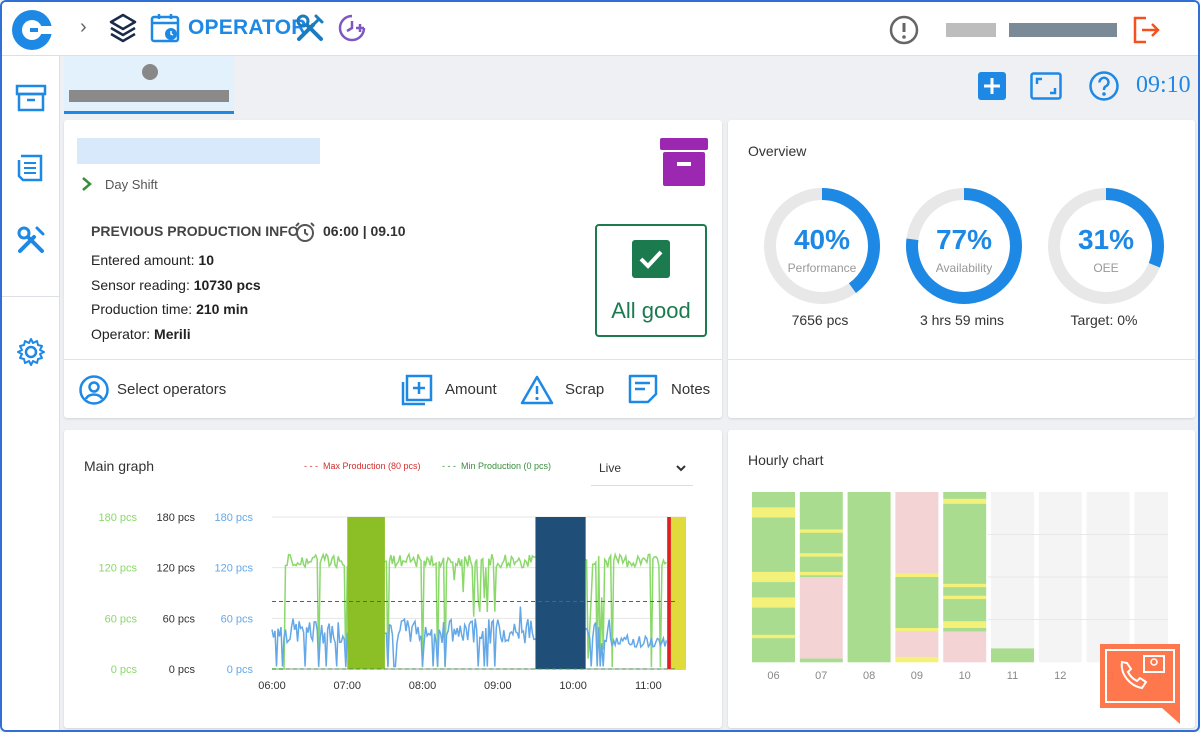 This screenshot has width=1200, height=732. What do you see at coordinates (1106, 239) in the screenshot?
I see `gauge-value: 31%` at bounding box center [1106, 239].